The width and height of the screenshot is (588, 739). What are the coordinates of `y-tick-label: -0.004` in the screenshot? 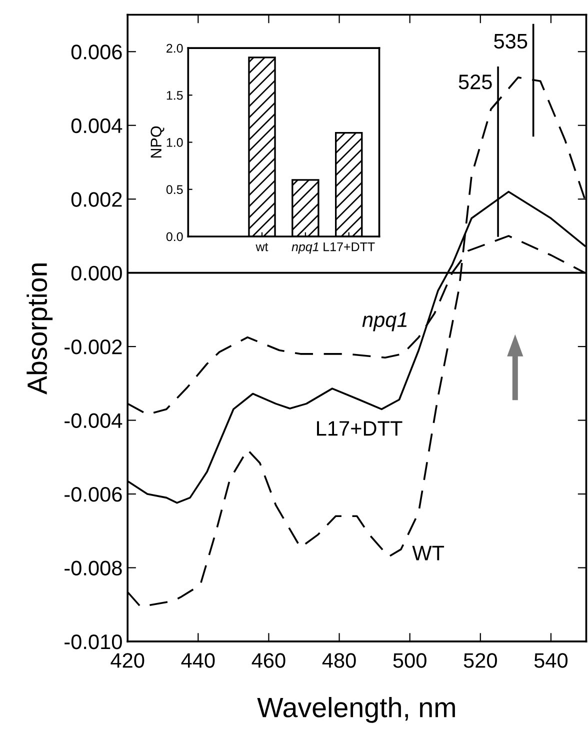 It's located at (93, 420).